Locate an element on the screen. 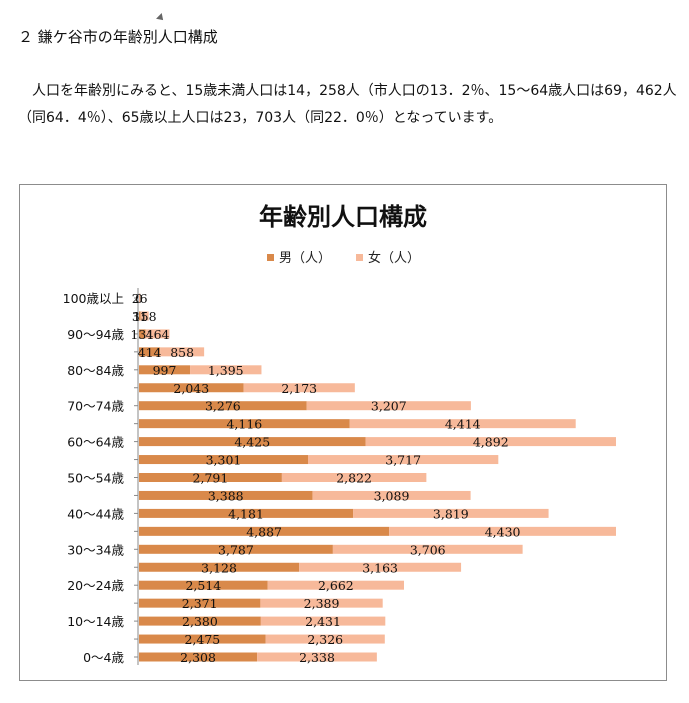 The height and width of the screenshot is (703, 689). data-label-female: 3,207 is located at coordinates (389, 406).